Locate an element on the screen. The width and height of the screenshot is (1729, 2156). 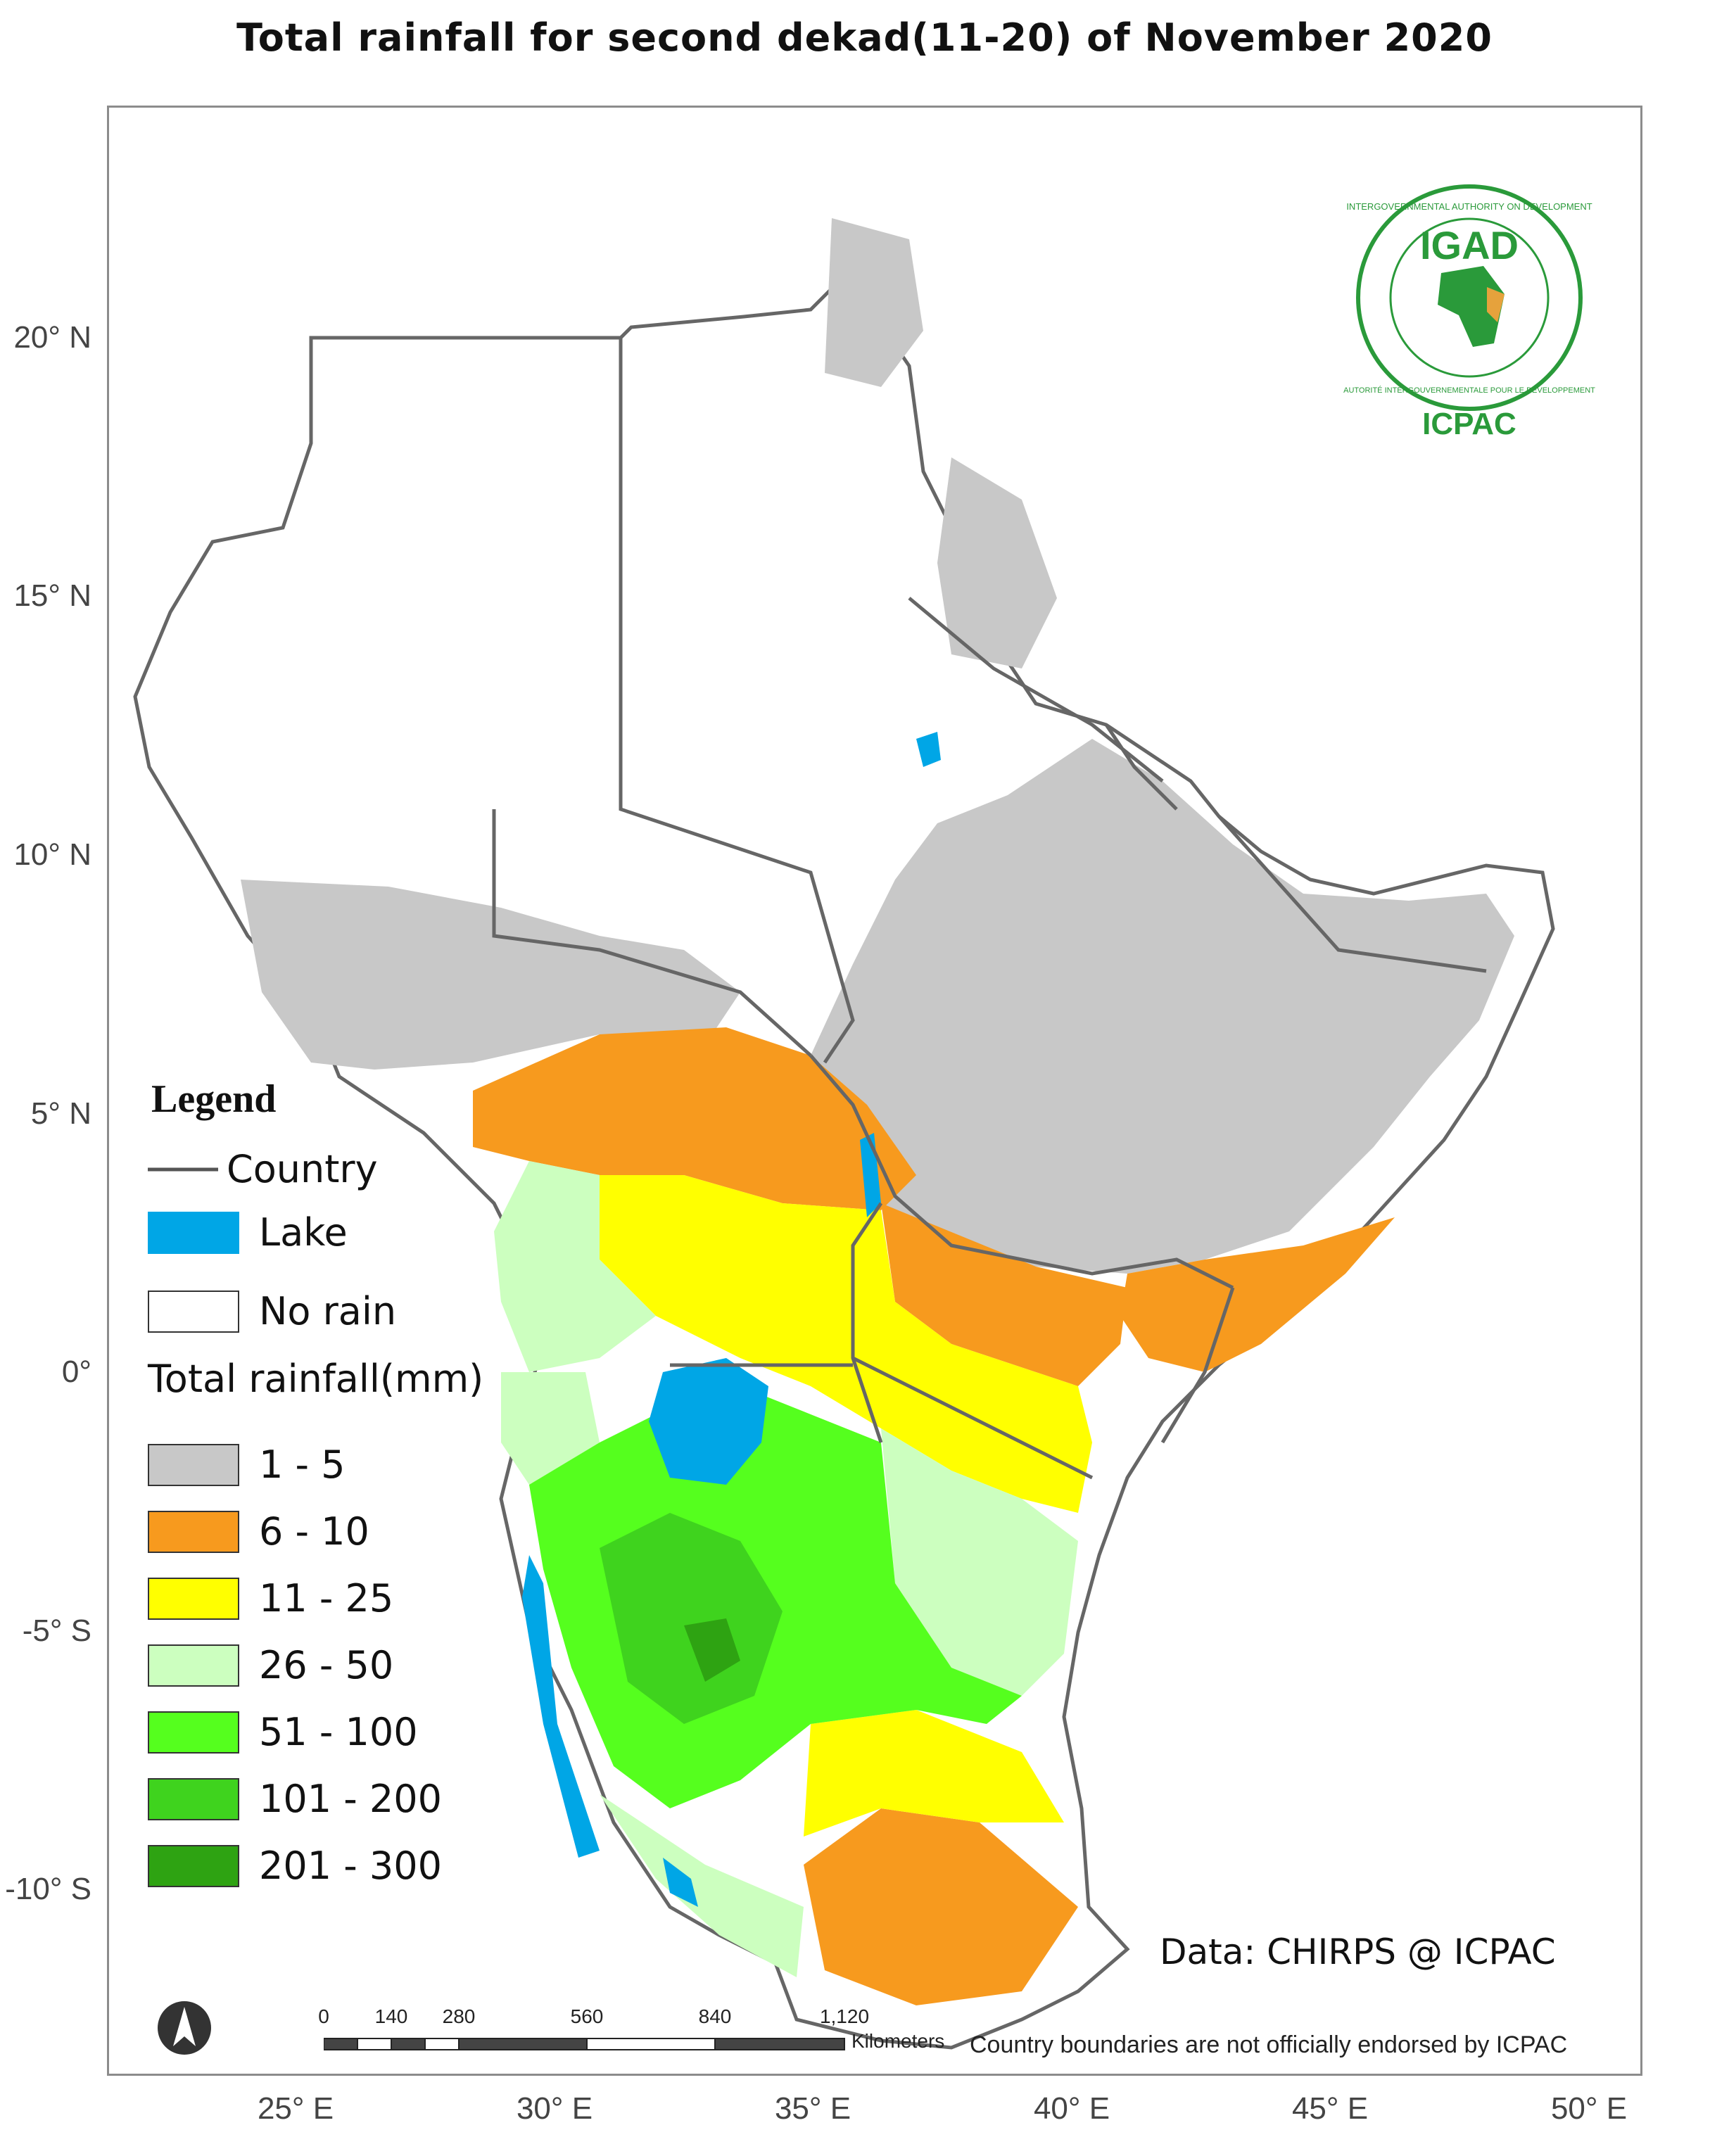
legend-class-6: 201 - 300 is located at coordinates (295, 1866).